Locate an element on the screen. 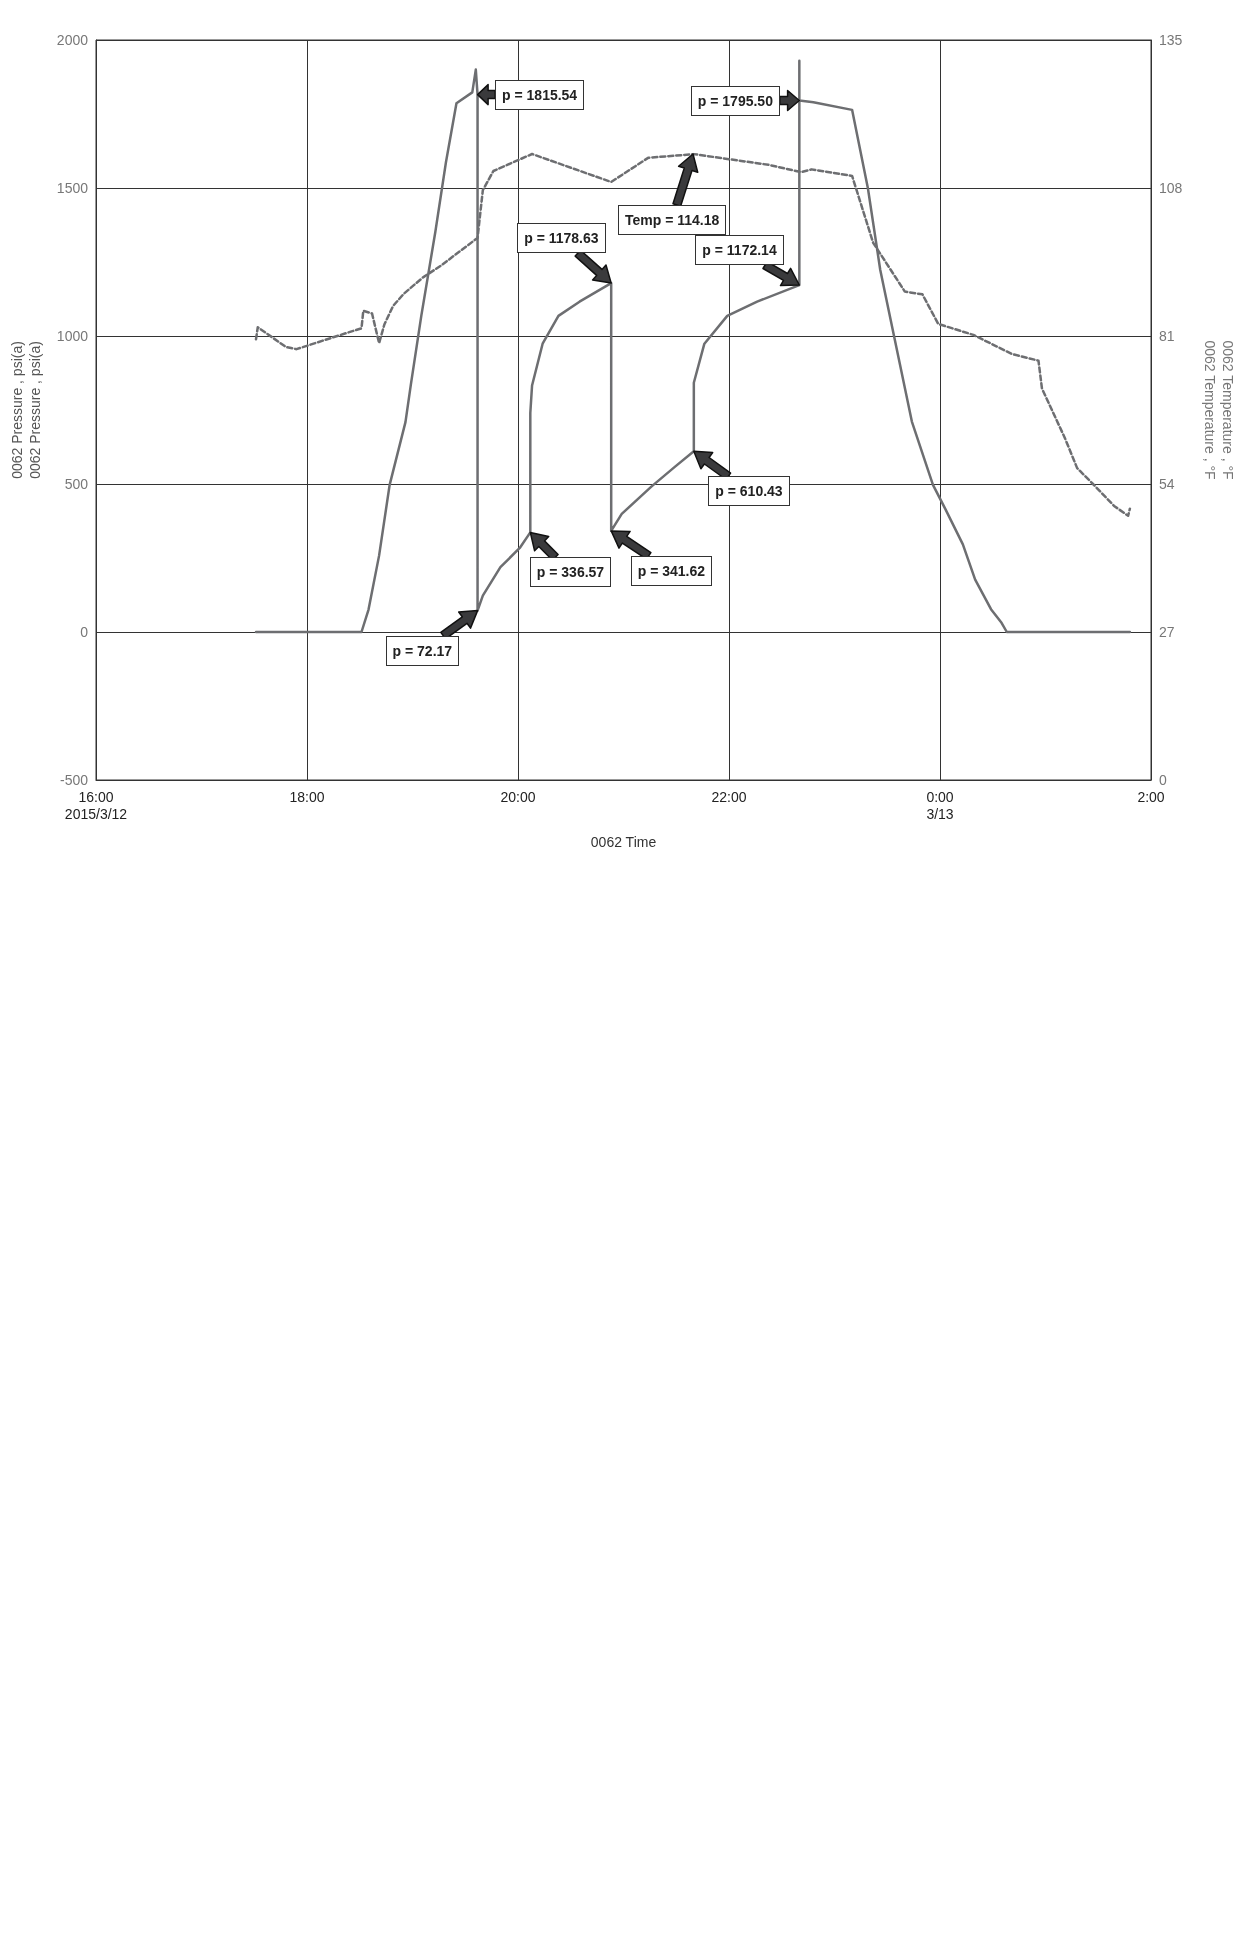  x-axis-title: 0062 Time is located at coordinates (623, 842).